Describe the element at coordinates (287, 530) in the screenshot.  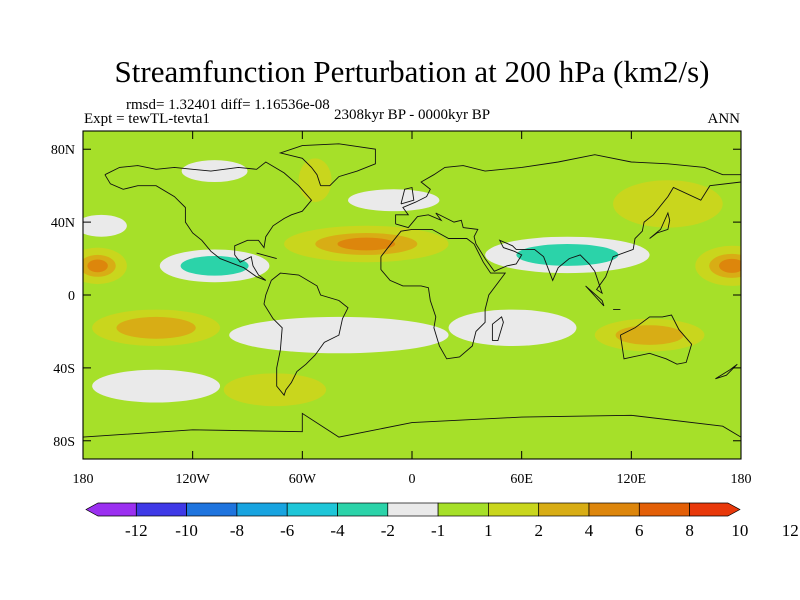
I see `colorbar-label: -6` at that location.